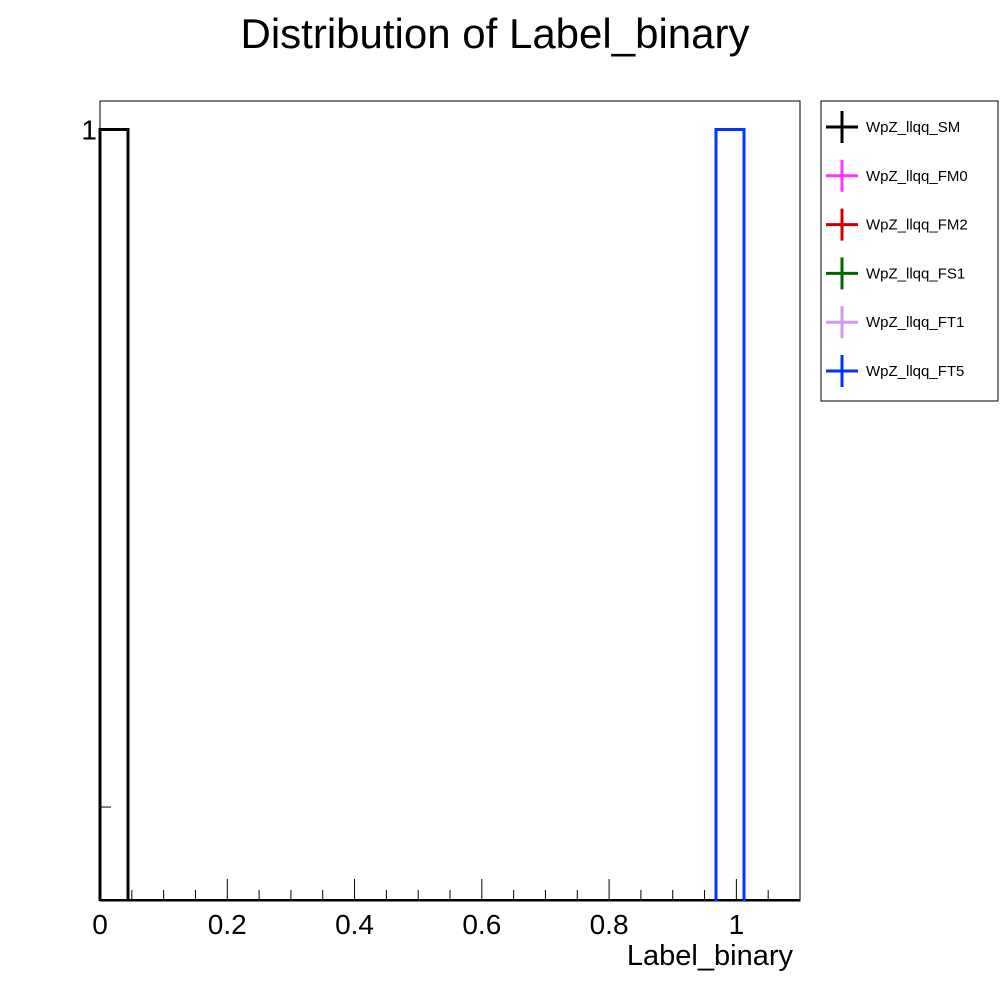 The width and height of the screenshot is (1000, 1000). Describe the element at coordinates (495, 33) in the screenshot. I see `chart-title: Distribution of Label_binary` at that location.